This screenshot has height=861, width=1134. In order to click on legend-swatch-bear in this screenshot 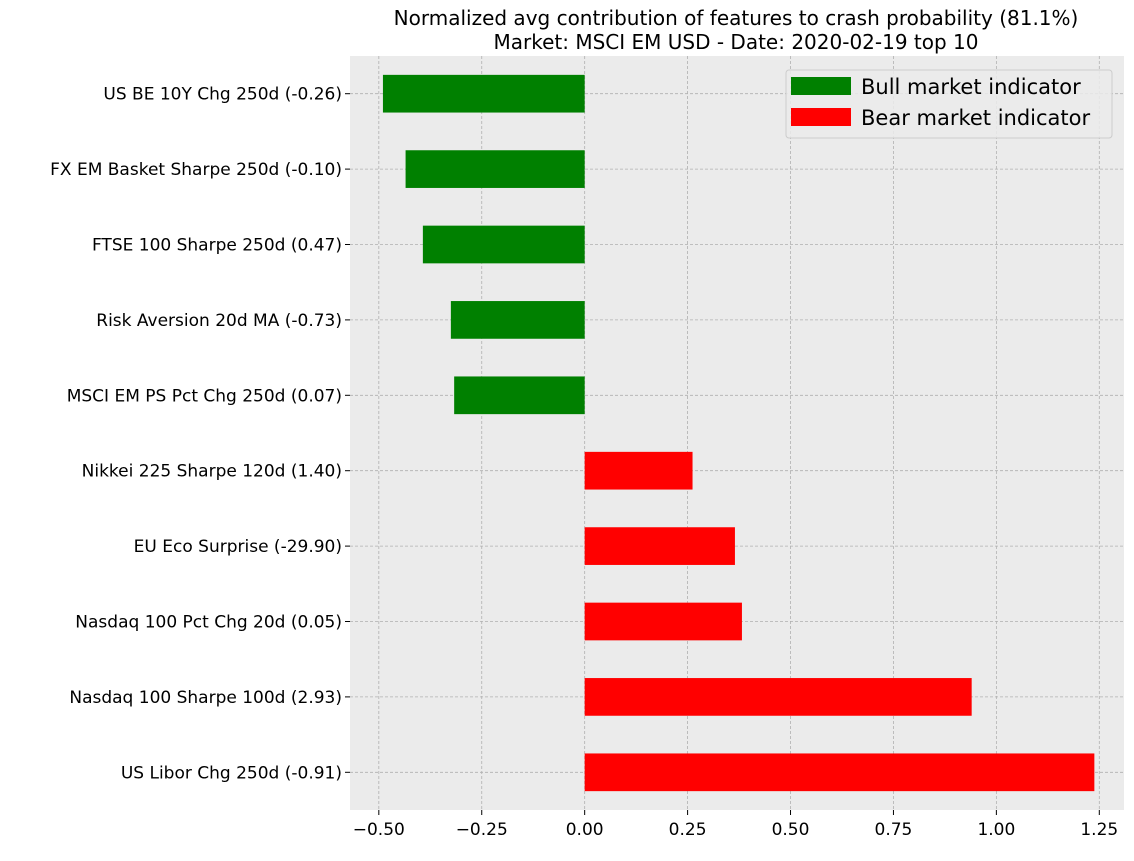, I will do `click(821, 117)`.